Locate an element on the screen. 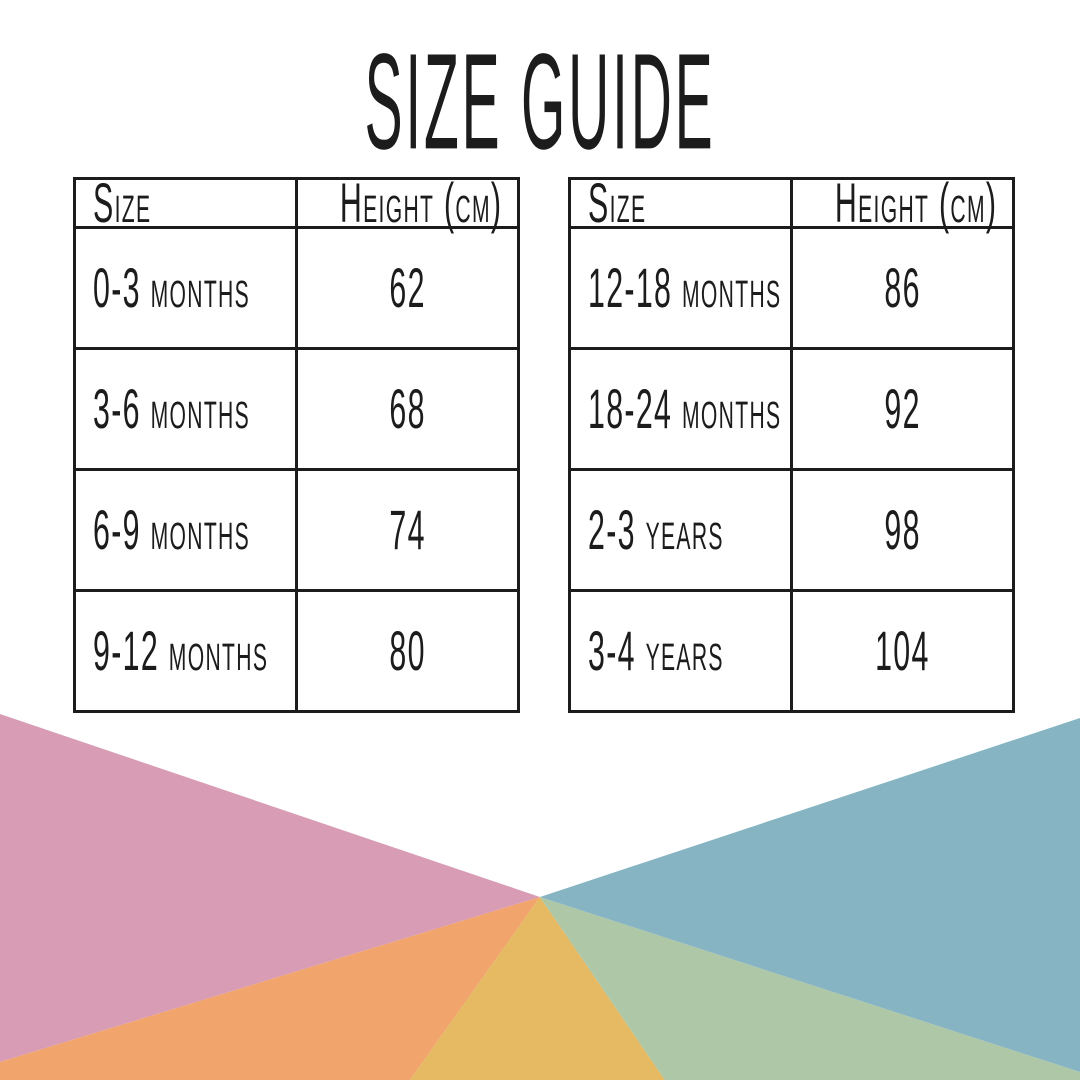  height-value: 104 is located at coordinates (902, 651).